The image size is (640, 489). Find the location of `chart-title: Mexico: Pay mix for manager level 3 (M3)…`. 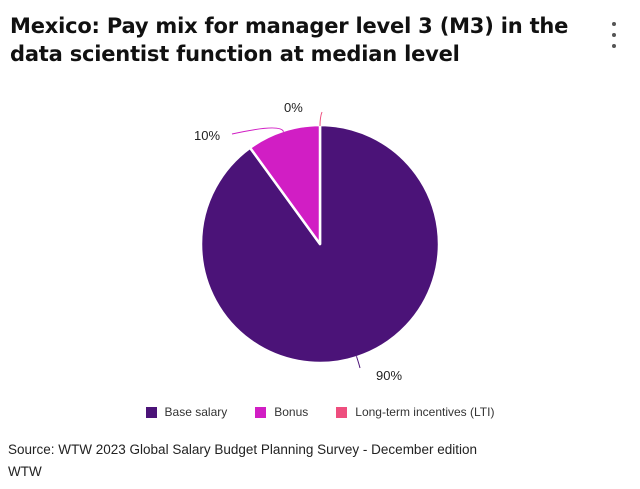

chart-title: Mexico: Pay mix for manager level 3 (M3)… is located at coordinates (289, 40).